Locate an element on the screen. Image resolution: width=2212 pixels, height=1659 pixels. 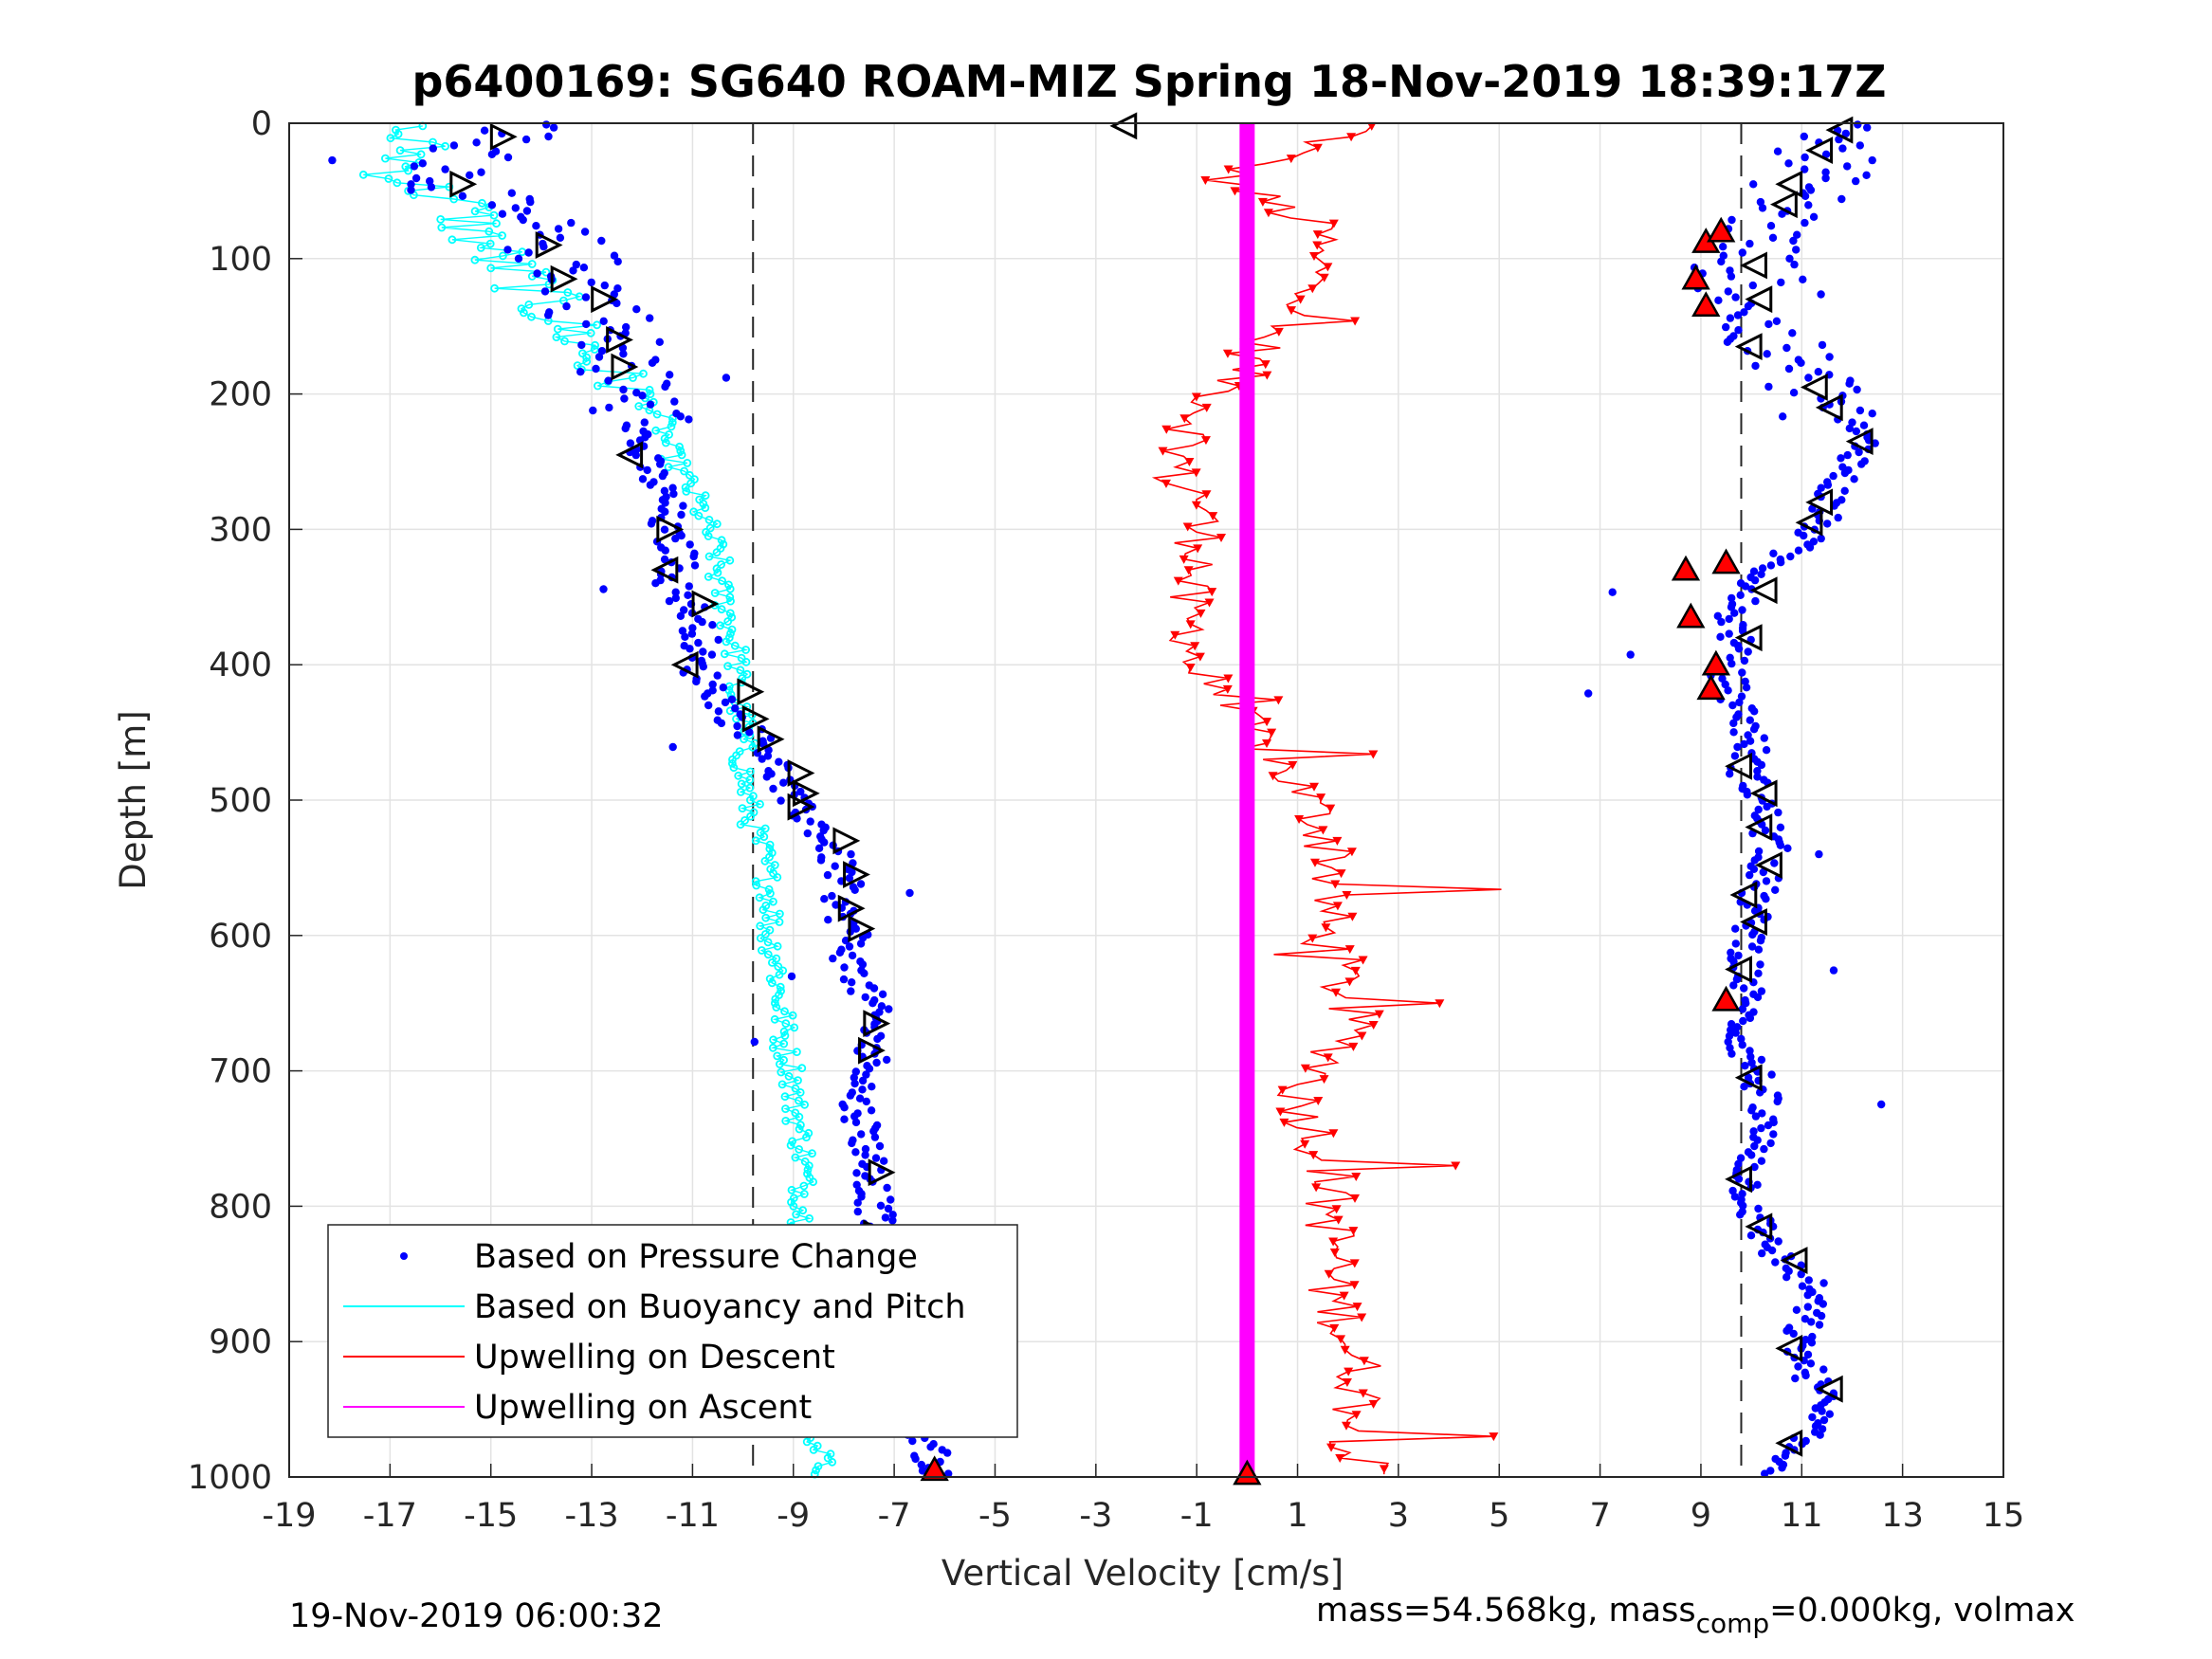
y-tick-label: 600 is located at coordinates (240, 937).